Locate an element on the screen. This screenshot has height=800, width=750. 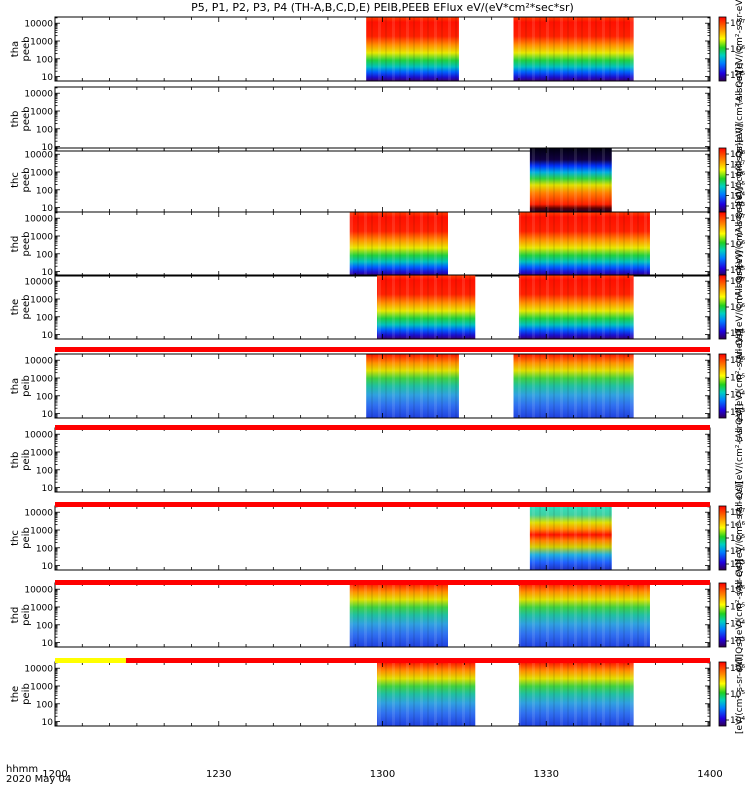
panel-label: thbpeib is located at coordinates (21, 460).